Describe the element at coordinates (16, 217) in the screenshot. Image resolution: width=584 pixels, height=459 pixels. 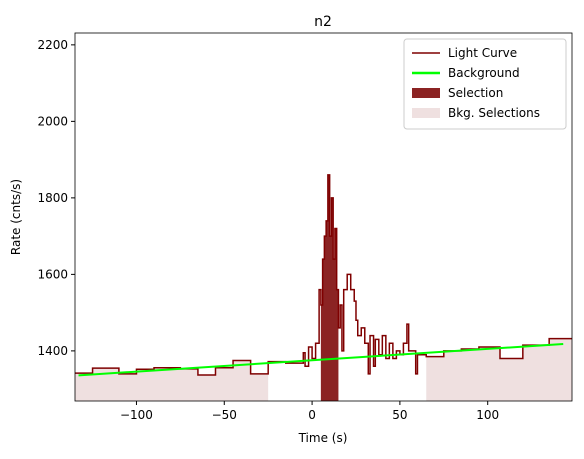
I see `y-axis-label: Rate (cnts/s)` at that location.